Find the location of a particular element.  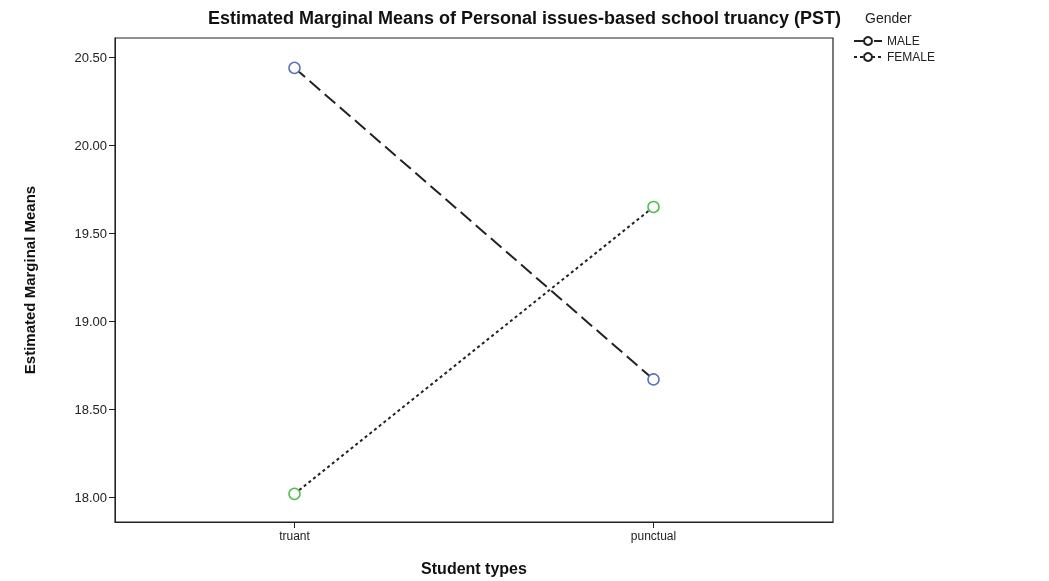

legend-title: Gender is located at coordinates (889, 18).